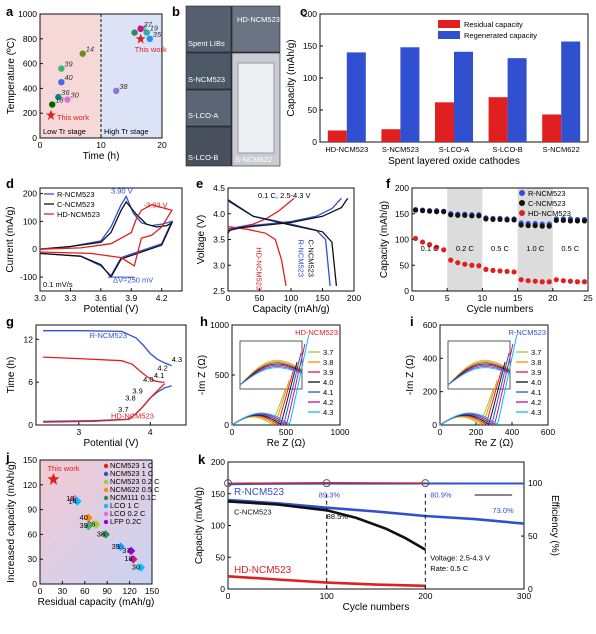 The image size is (596, 634). I want to click on y-tick-label: 3.0, so click(219, 265).